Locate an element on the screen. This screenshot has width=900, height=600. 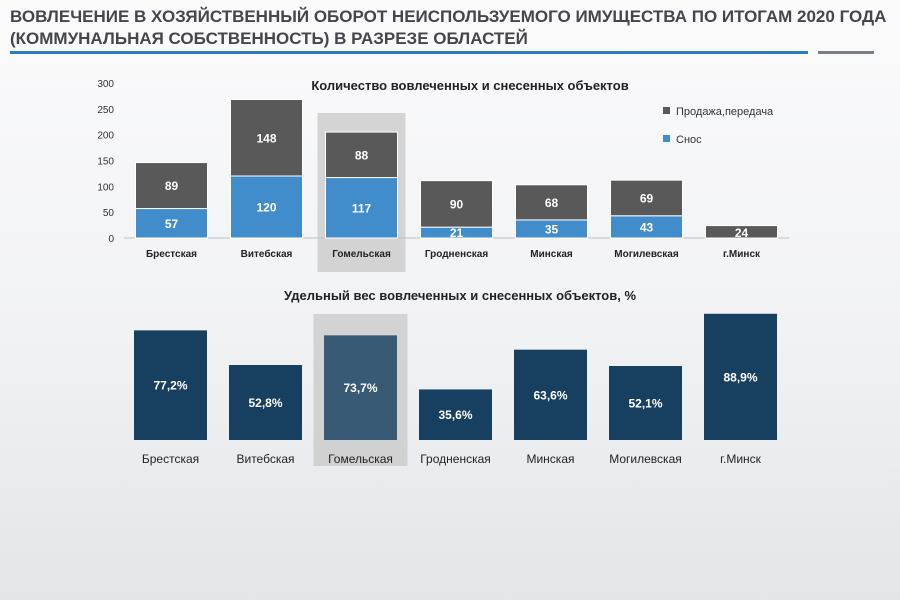
data-label: 52,8% is located at coordinates (265, 403).